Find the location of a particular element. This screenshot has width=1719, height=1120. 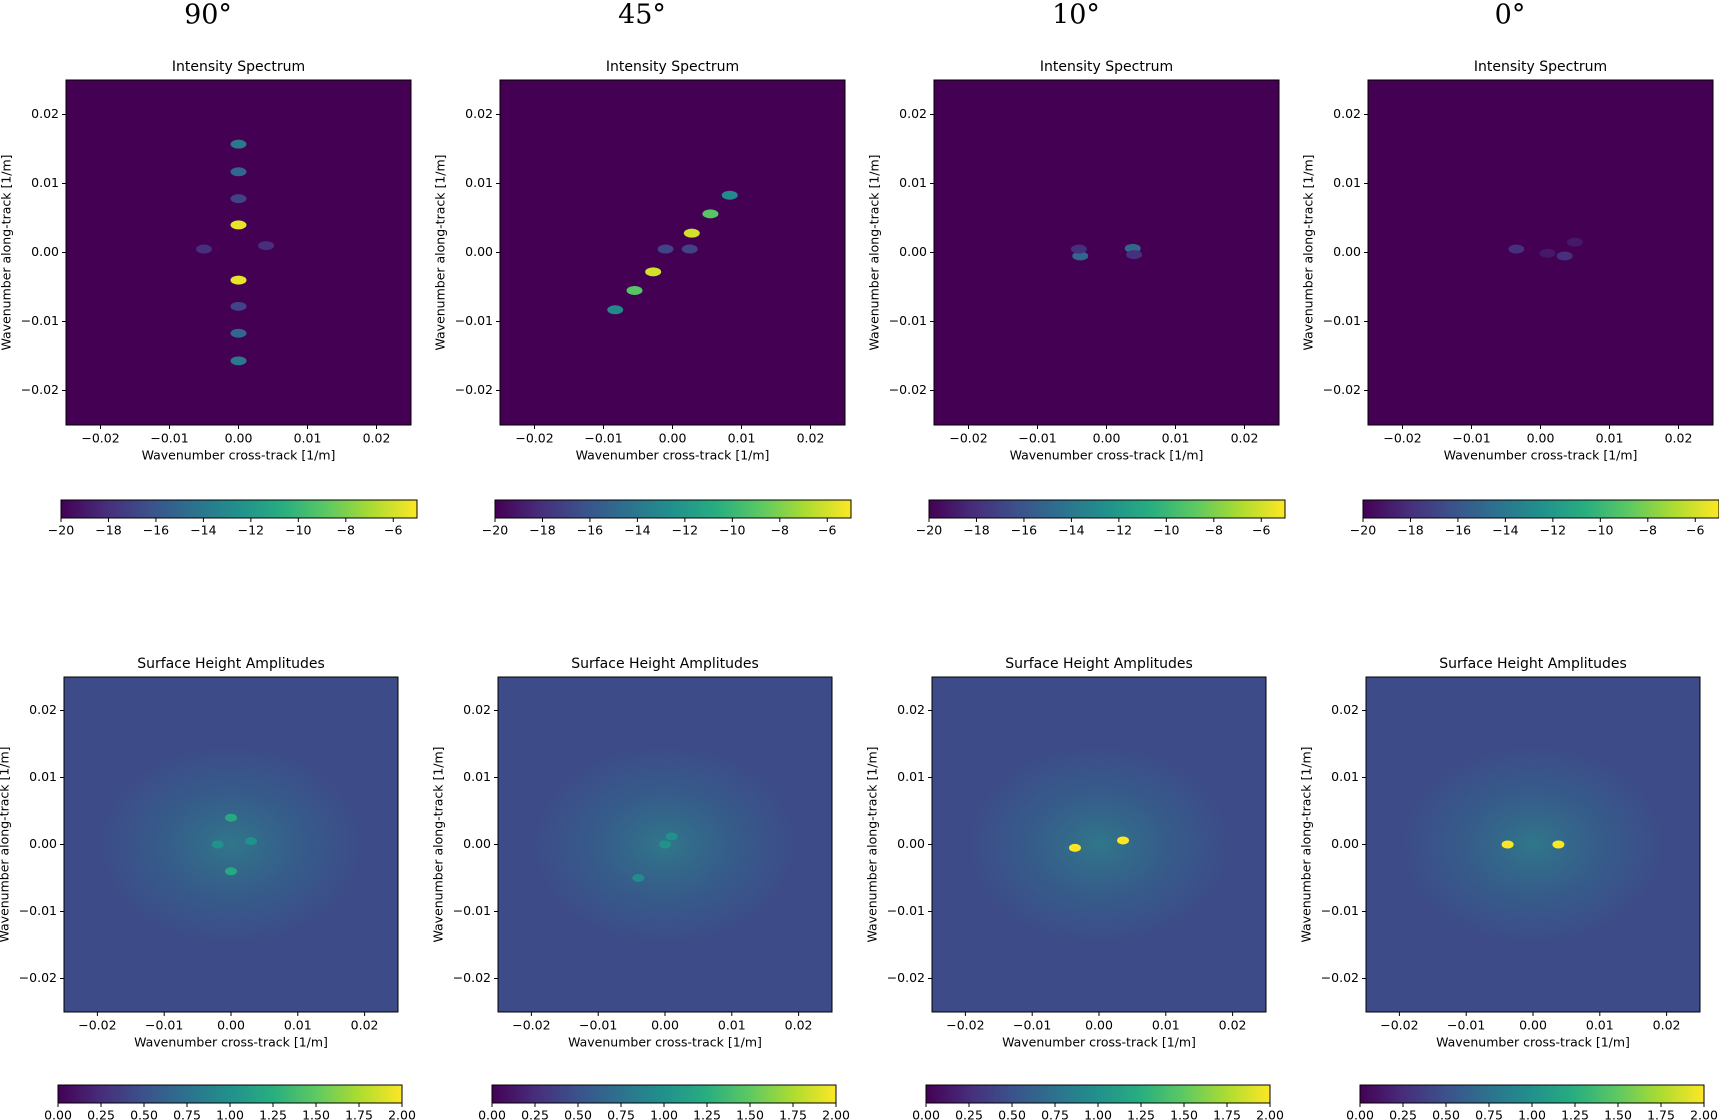

colorbar is located at coordinates (1107, 509).